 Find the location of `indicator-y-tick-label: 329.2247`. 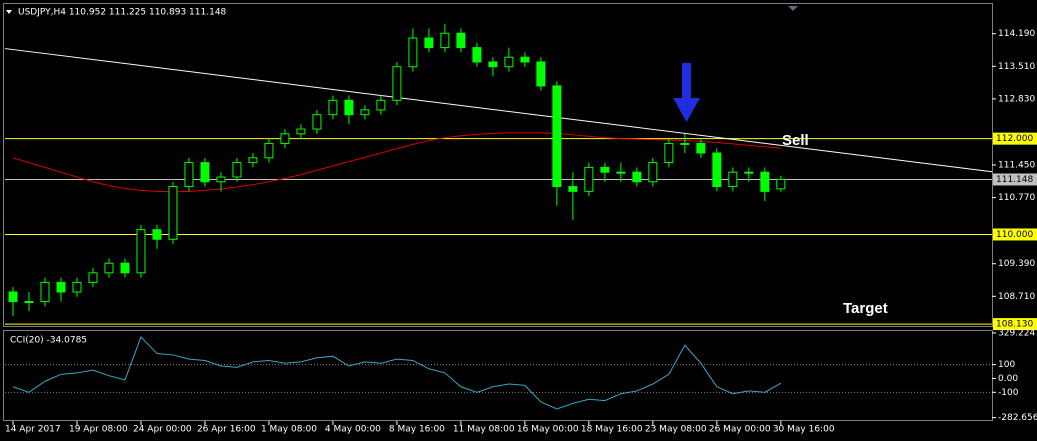

indicator-y-tick-label: 329.2247 is located at coordinates (1017, 333).